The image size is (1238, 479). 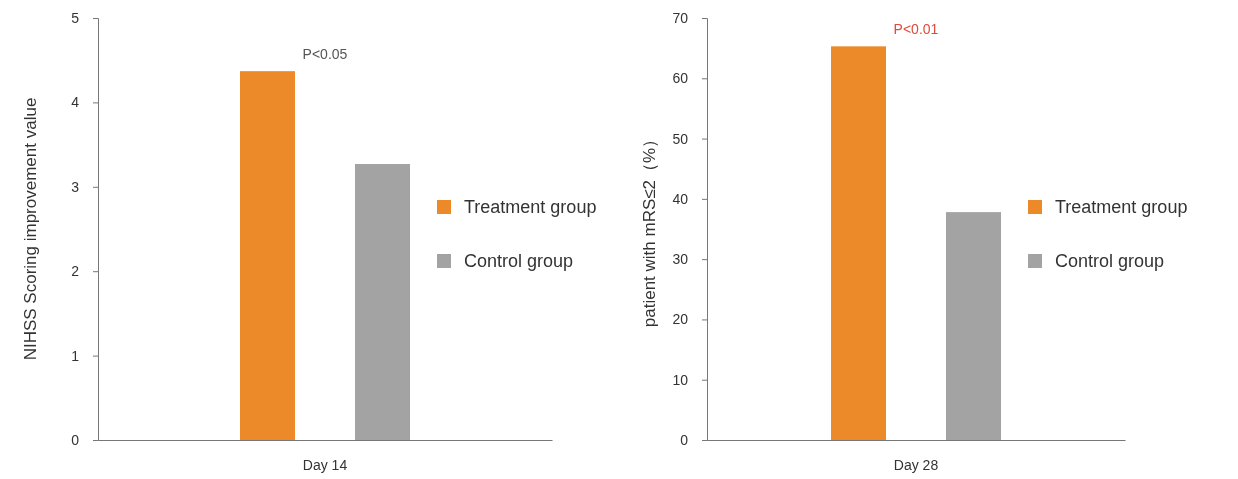 What do you see at coordinates (680, 198) in the screenshot?
I see `y-tick-label: 40` at bounding box center [680, 198].